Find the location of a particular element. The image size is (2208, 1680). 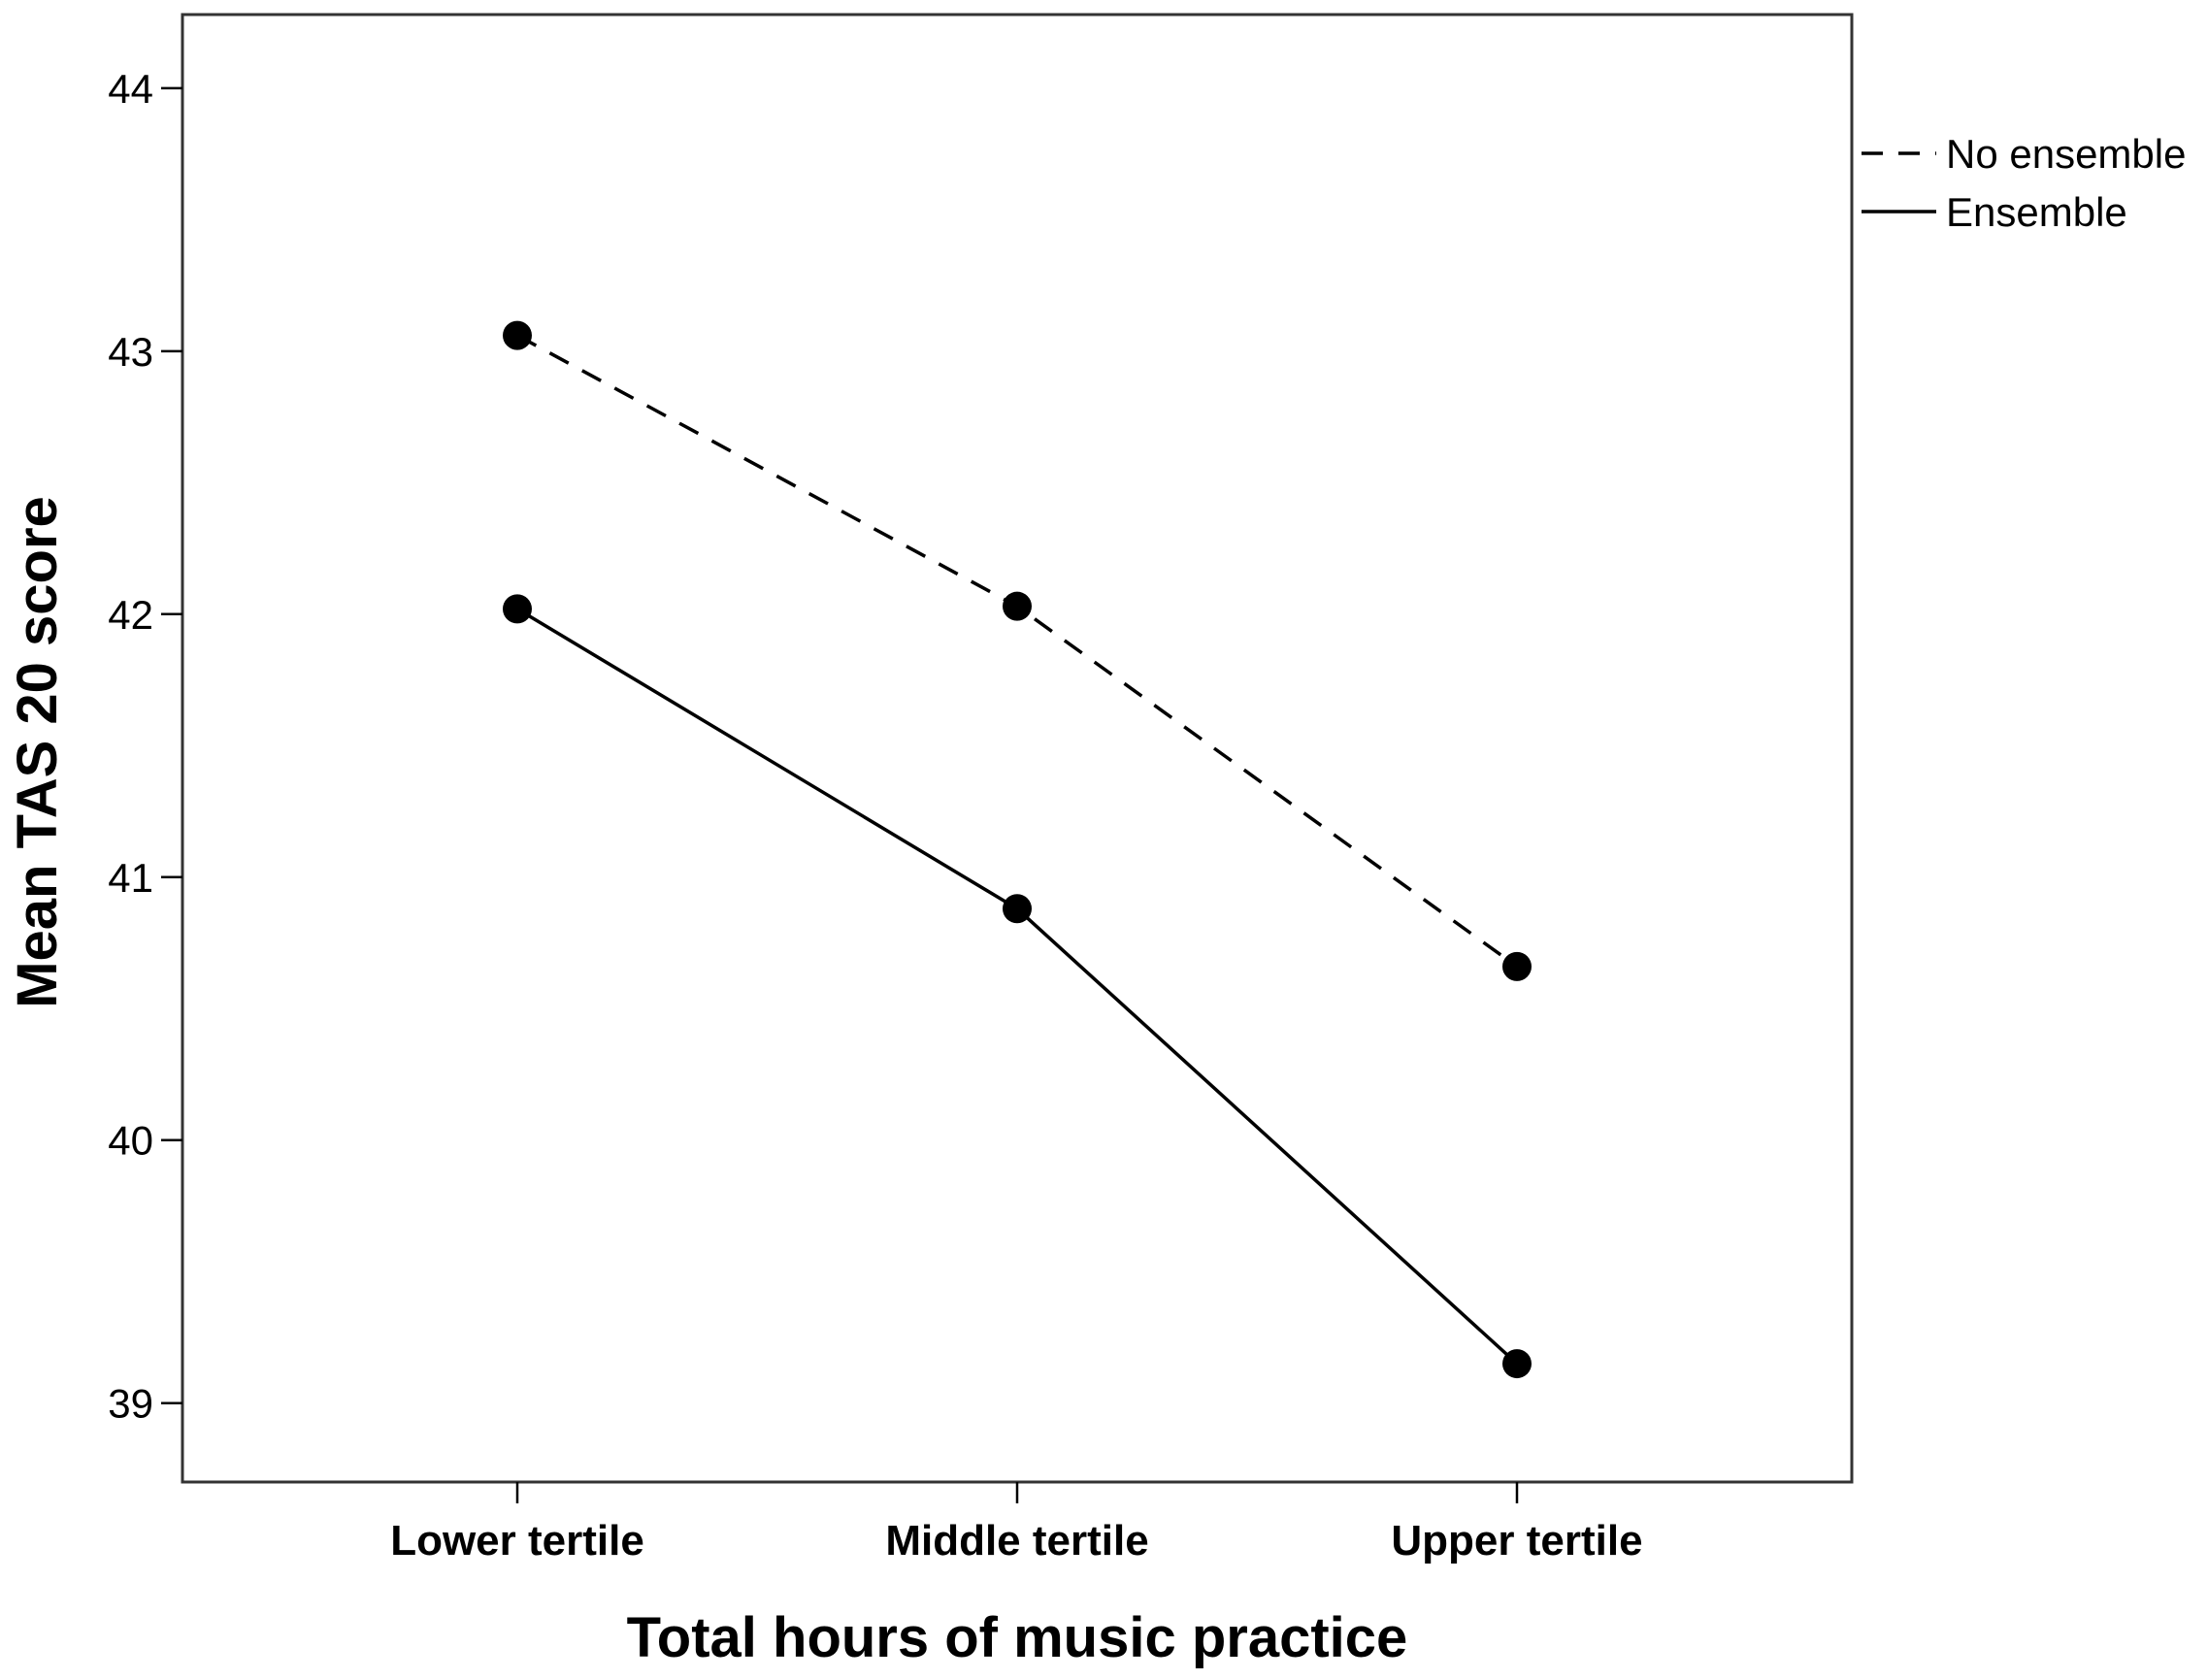

y-tick-label: 42 is located at coordinates (130, 615).